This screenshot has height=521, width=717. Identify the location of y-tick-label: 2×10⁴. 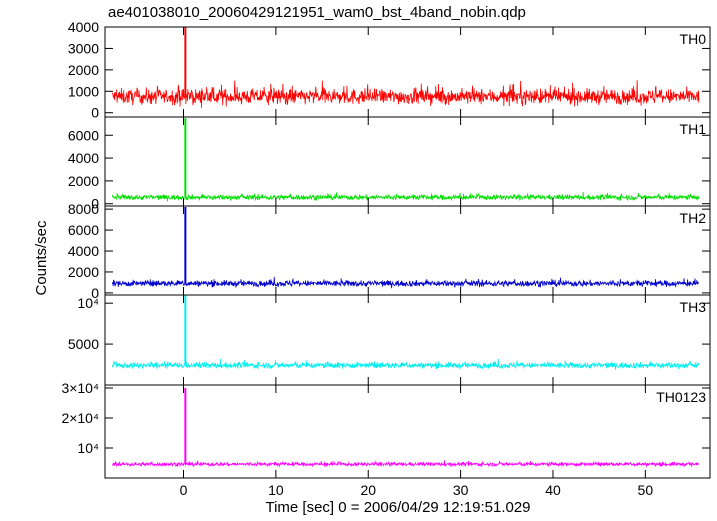
(80, 418).